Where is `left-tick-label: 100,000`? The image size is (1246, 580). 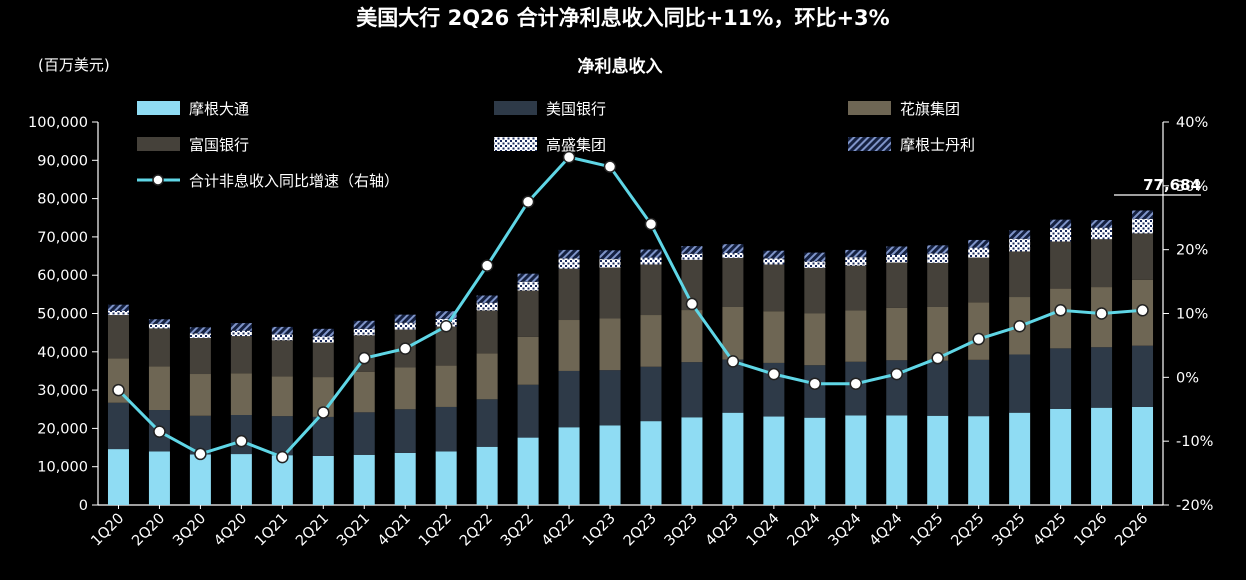
left-tick-label: 100,000 is located at coordinates (58, 123).